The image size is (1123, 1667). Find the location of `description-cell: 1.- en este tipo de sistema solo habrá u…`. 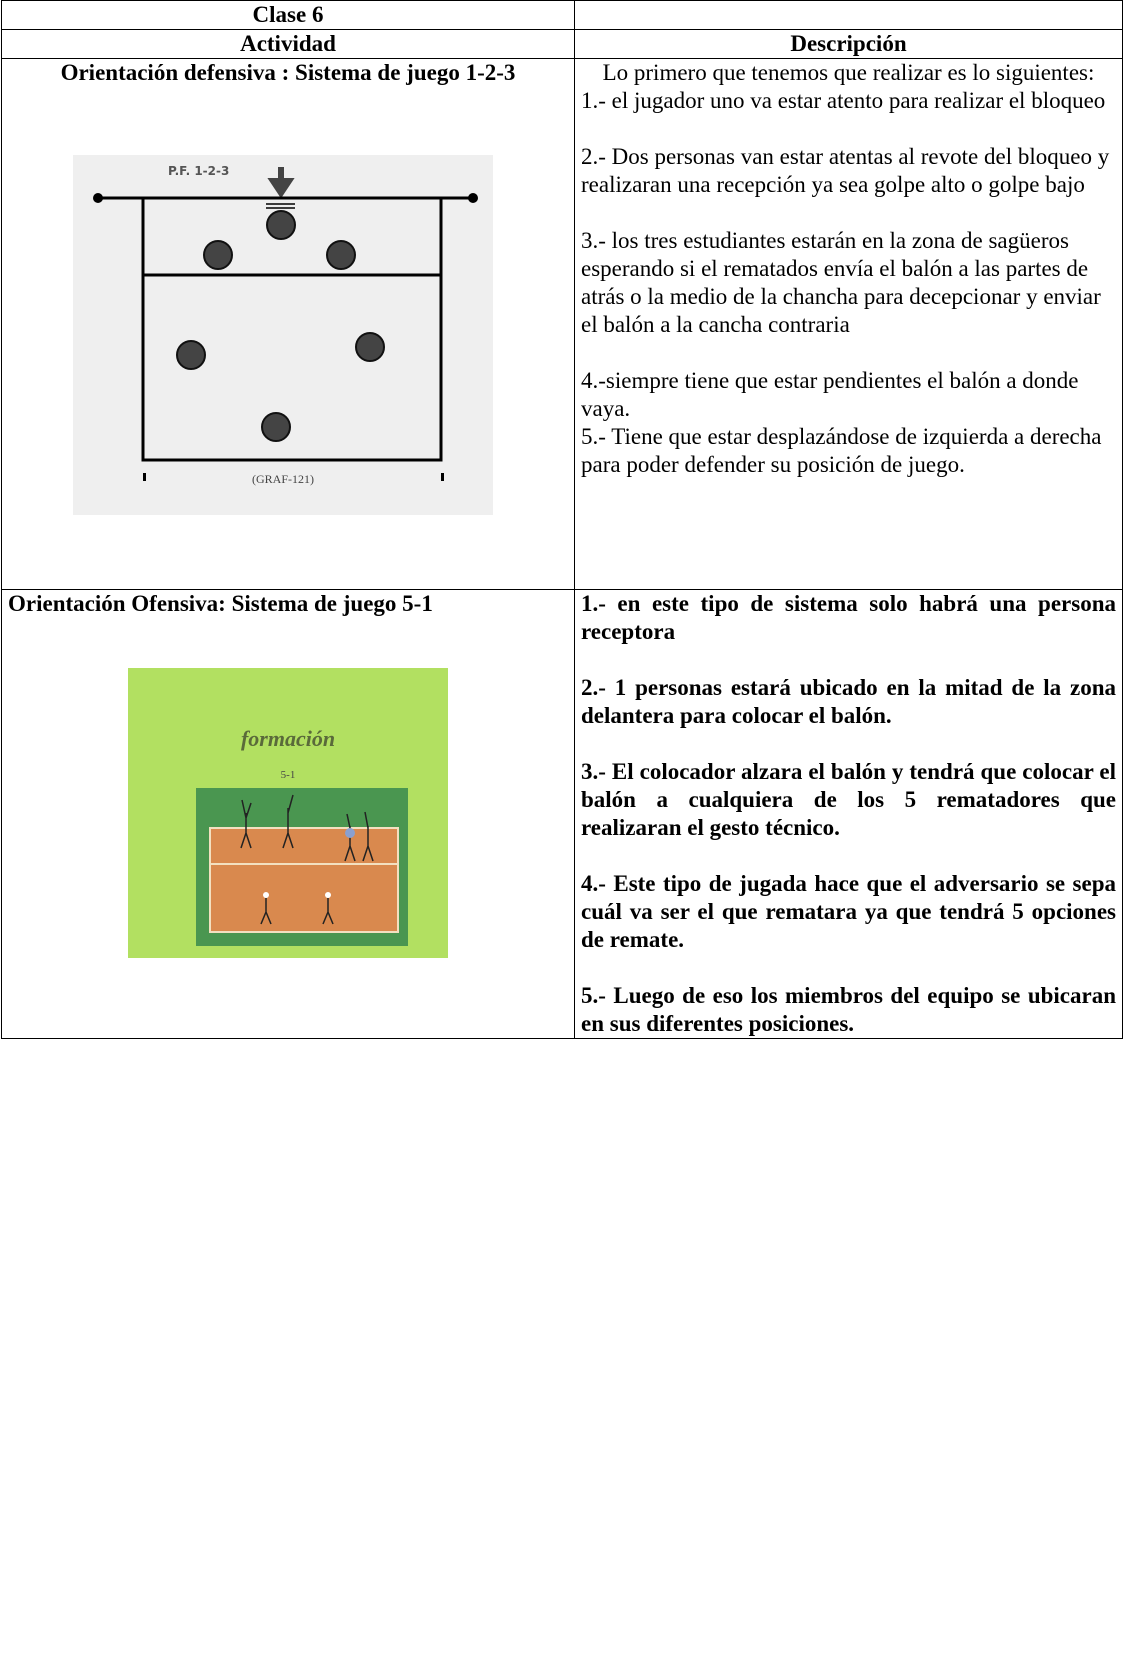

description-cell: 1.- en este tipo de sistema solo habrá u… is located at coordinates (848, 814).